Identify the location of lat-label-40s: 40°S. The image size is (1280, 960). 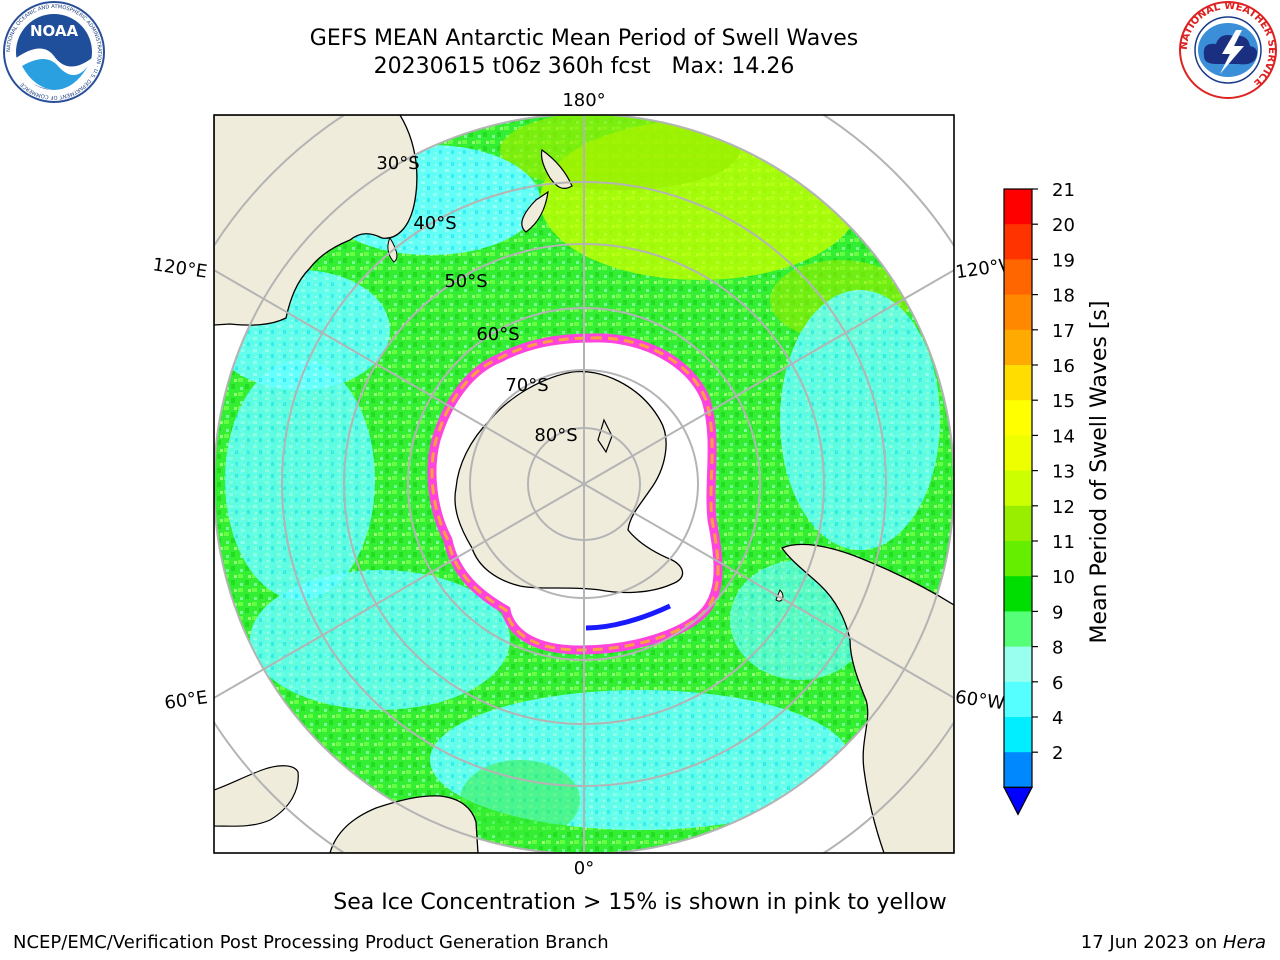
(434, 223).